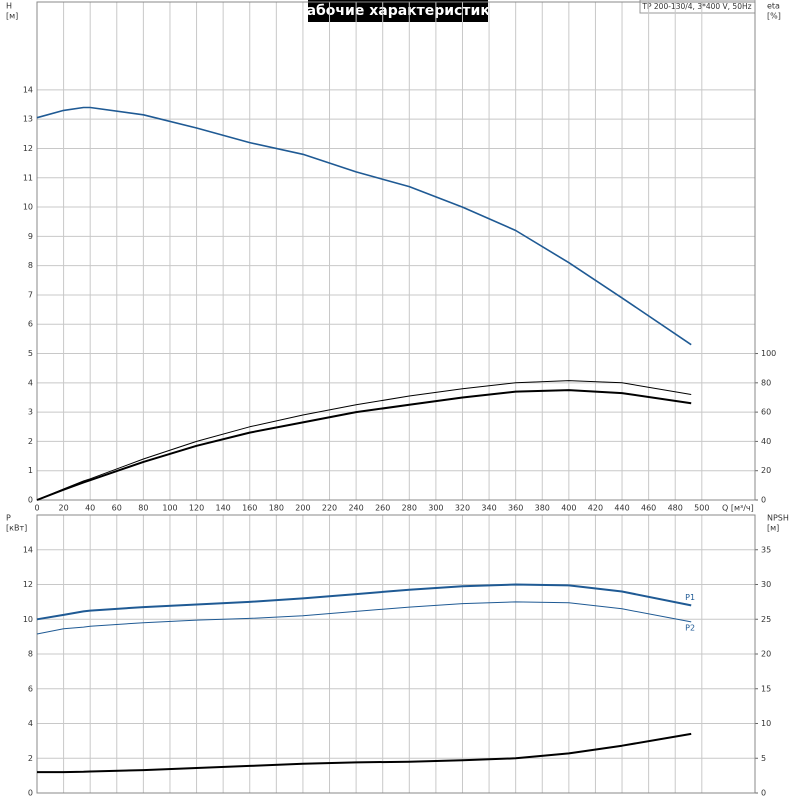 The height and width of the screenshot is (800, 800). I want to click on y2-tick-label: 60, so click(766, 412).